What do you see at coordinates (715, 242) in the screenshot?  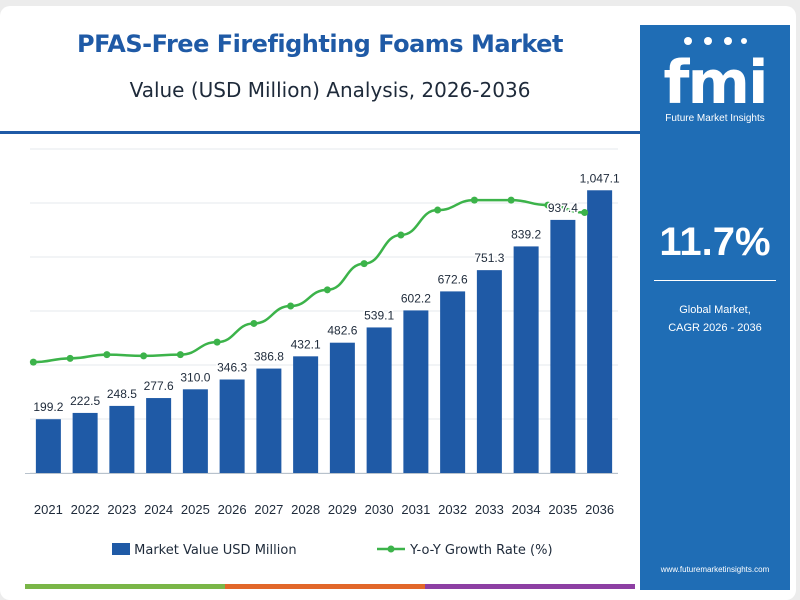 I see `cagr-value: 11.7%` at bounding box center [715, 242].